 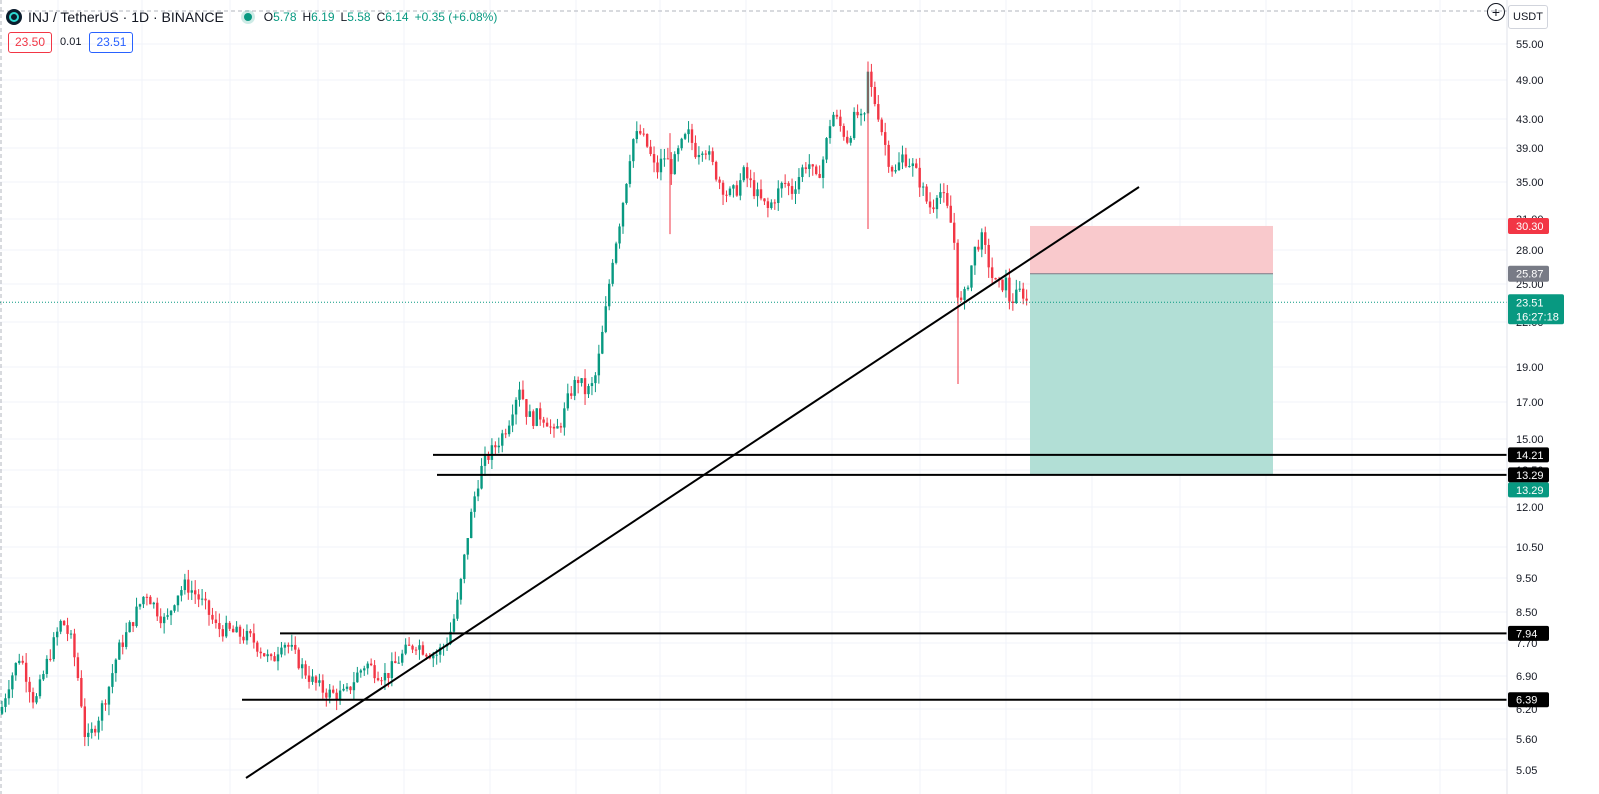 I want to click on high-label: H, so click(x=307, y=17).